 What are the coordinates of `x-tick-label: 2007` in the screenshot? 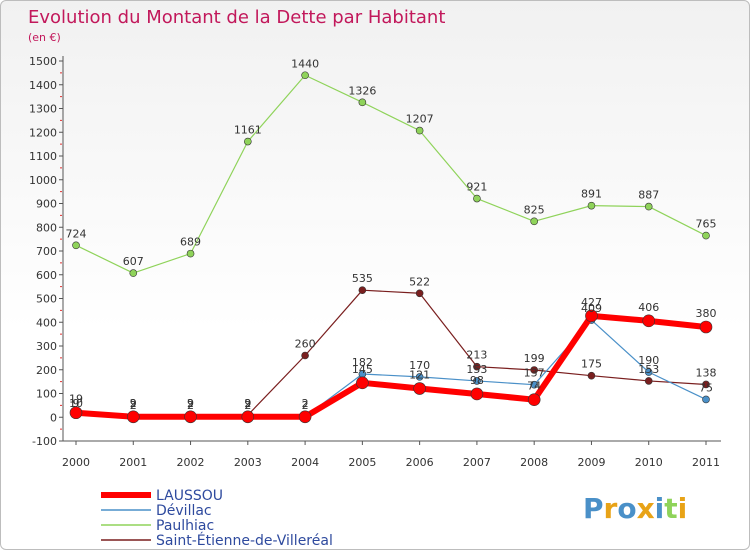 It's located at (477, 462).